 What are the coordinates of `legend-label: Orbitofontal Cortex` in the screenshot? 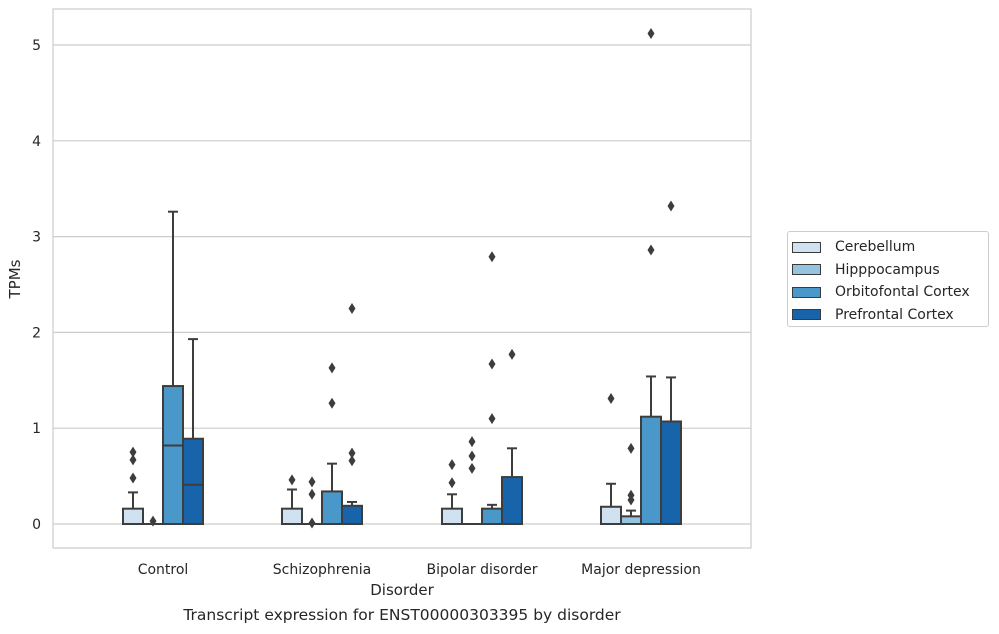 It's located at (902, 292).